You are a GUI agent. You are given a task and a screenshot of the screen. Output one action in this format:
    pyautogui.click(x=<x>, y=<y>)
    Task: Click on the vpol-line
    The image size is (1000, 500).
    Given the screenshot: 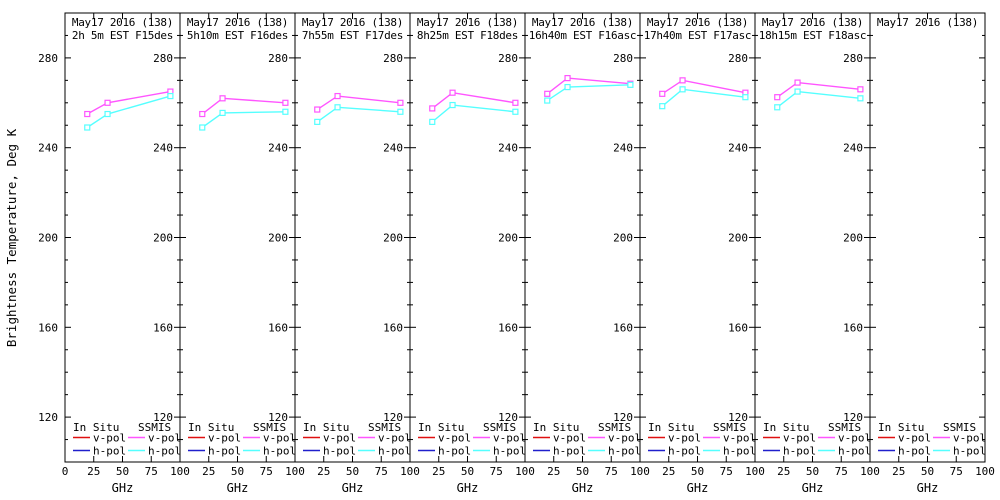 What is the action you would take?
    pyautogui.click(x=818, y=89)
    